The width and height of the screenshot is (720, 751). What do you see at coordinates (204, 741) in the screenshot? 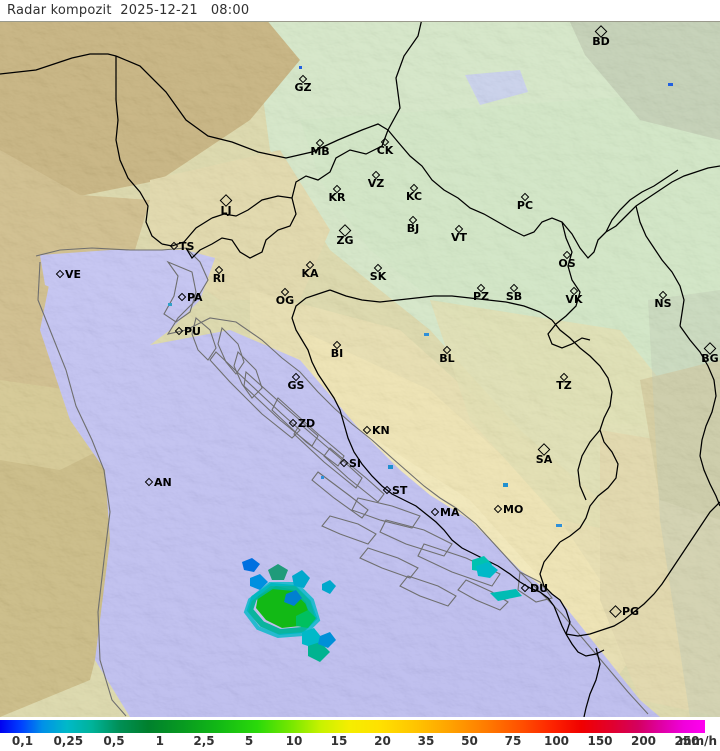
I see `legend-tick: 2,5` at bounding box center [204, 741].